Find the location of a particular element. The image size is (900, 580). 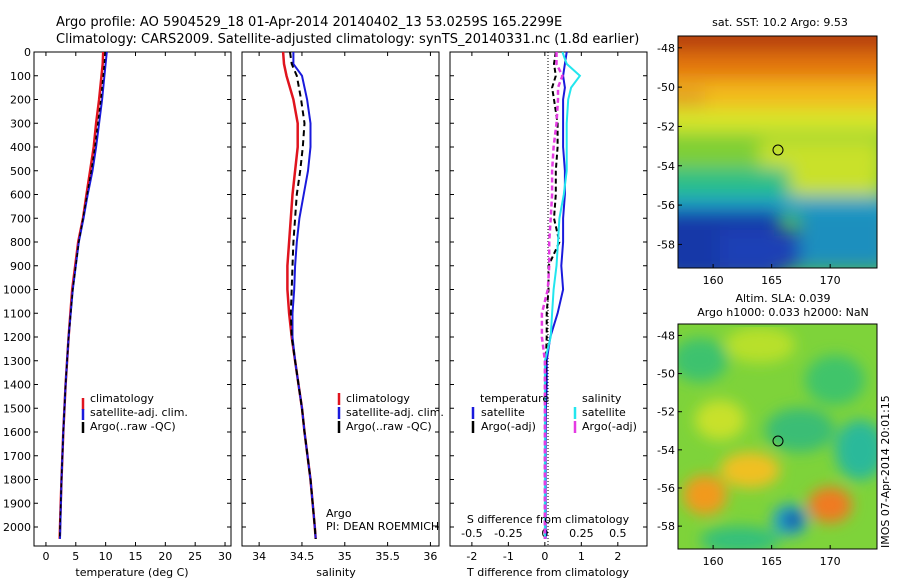

depth-tick-label: 1300 is located at coordinates (17, 361).